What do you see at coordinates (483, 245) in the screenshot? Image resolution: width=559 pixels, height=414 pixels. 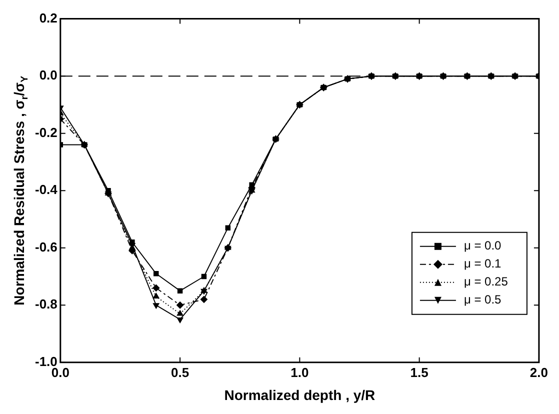 I see `legend-label: μ = 0.0` at bounding box center [483, 245].